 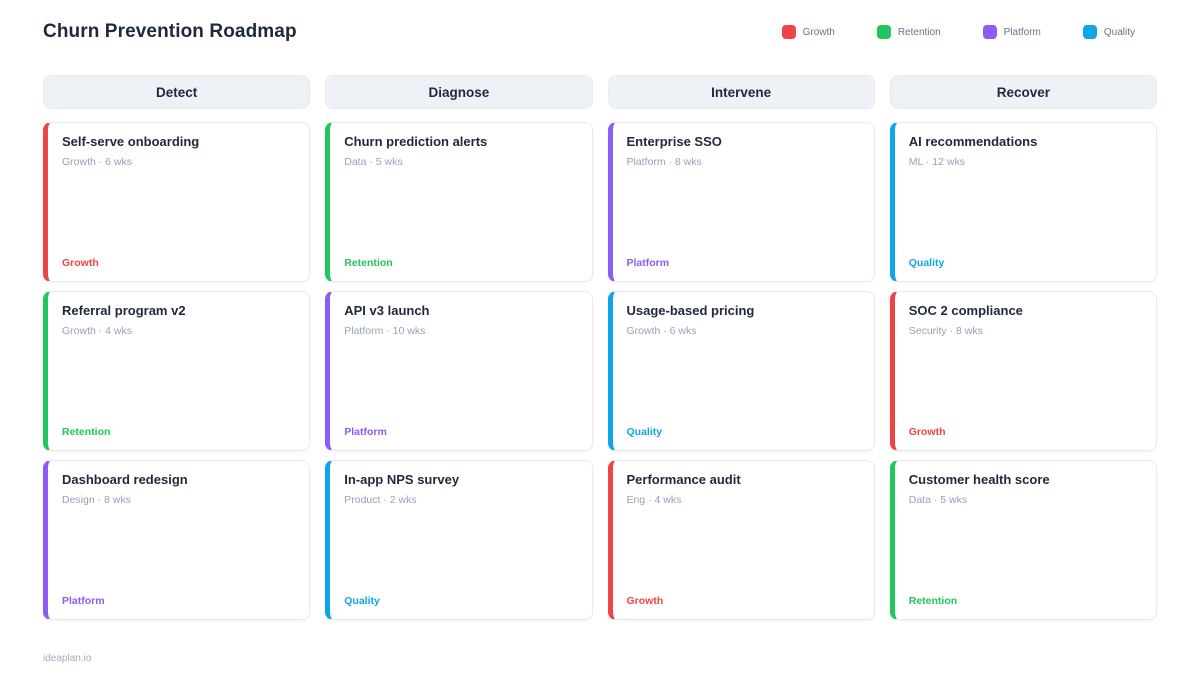 I want to click on legend-item-retention: Retention, so click(x=908, y=32).